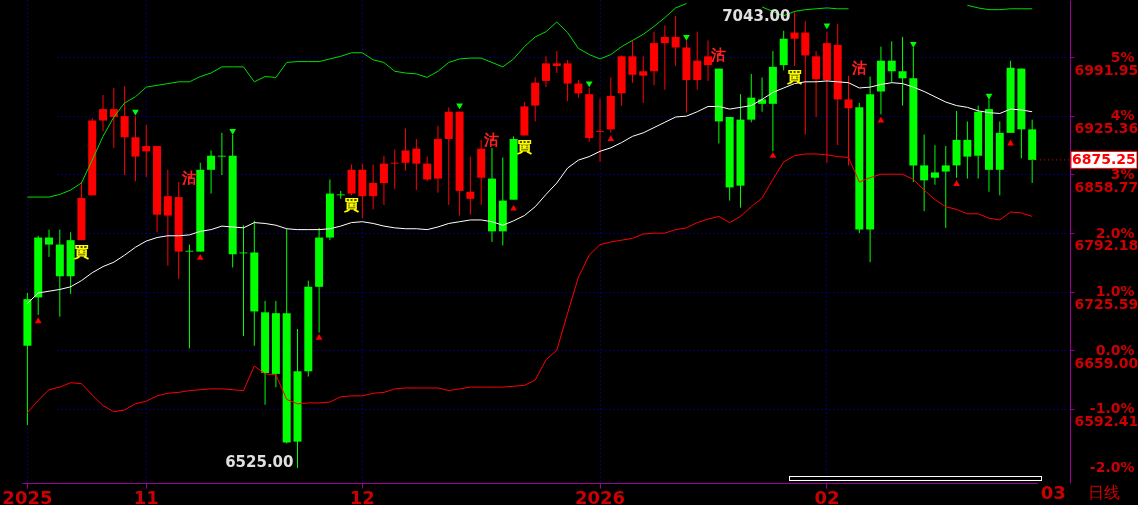 Image resolution: width=1138 pixels, height=505 pixels. Describe the element at coordinates (756, 16) in the screenshot. I see `text: 7043.00` at that location.